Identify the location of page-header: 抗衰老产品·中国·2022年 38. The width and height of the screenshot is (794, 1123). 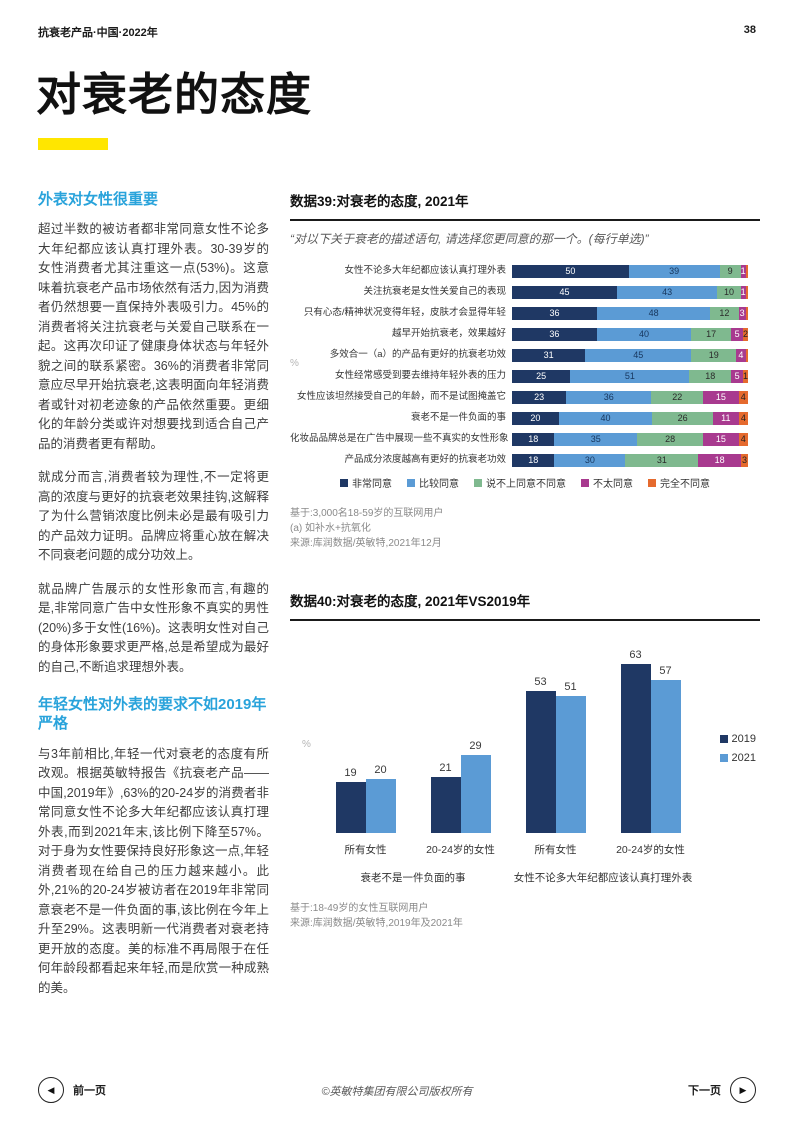
(397, 32).